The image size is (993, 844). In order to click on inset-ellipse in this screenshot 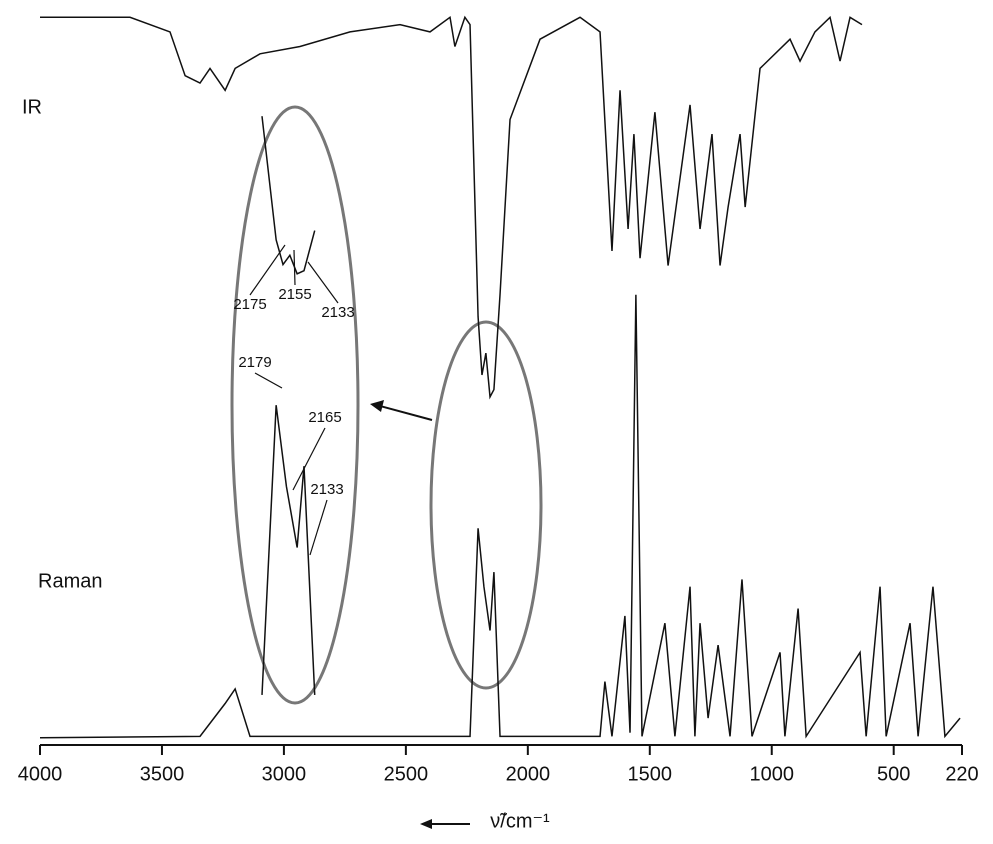, I will do `click(295, 405)`.